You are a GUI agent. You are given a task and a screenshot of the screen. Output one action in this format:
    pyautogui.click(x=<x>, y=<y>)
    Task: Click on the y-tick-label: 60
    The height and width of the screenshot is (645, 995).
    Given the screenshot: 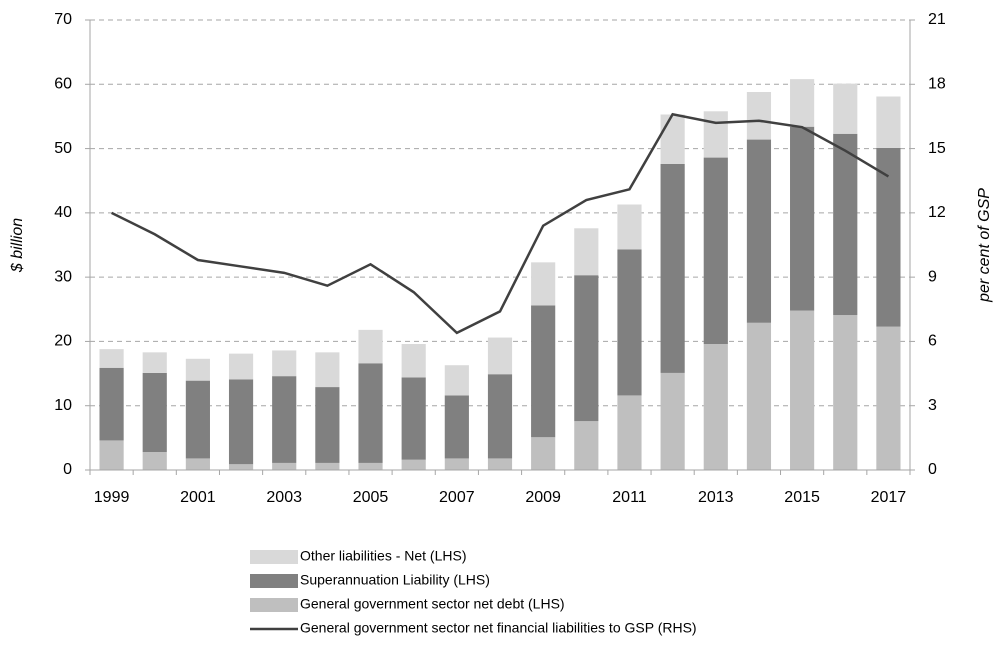 What is the action you would take?
    pyautogui.click(x=63, y=84)
    